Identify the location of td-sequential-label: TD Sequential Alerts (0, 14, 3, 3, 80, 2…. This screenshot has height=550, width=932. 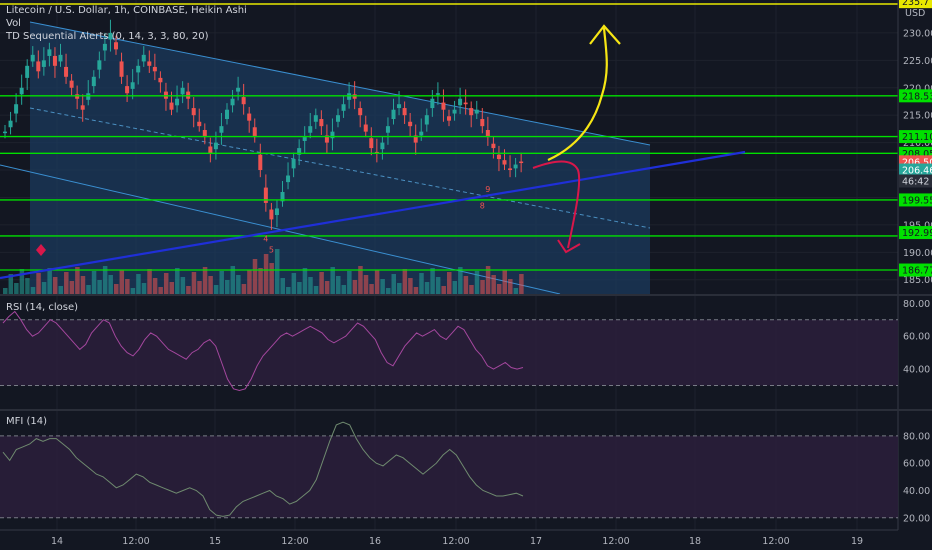
(107, 36).